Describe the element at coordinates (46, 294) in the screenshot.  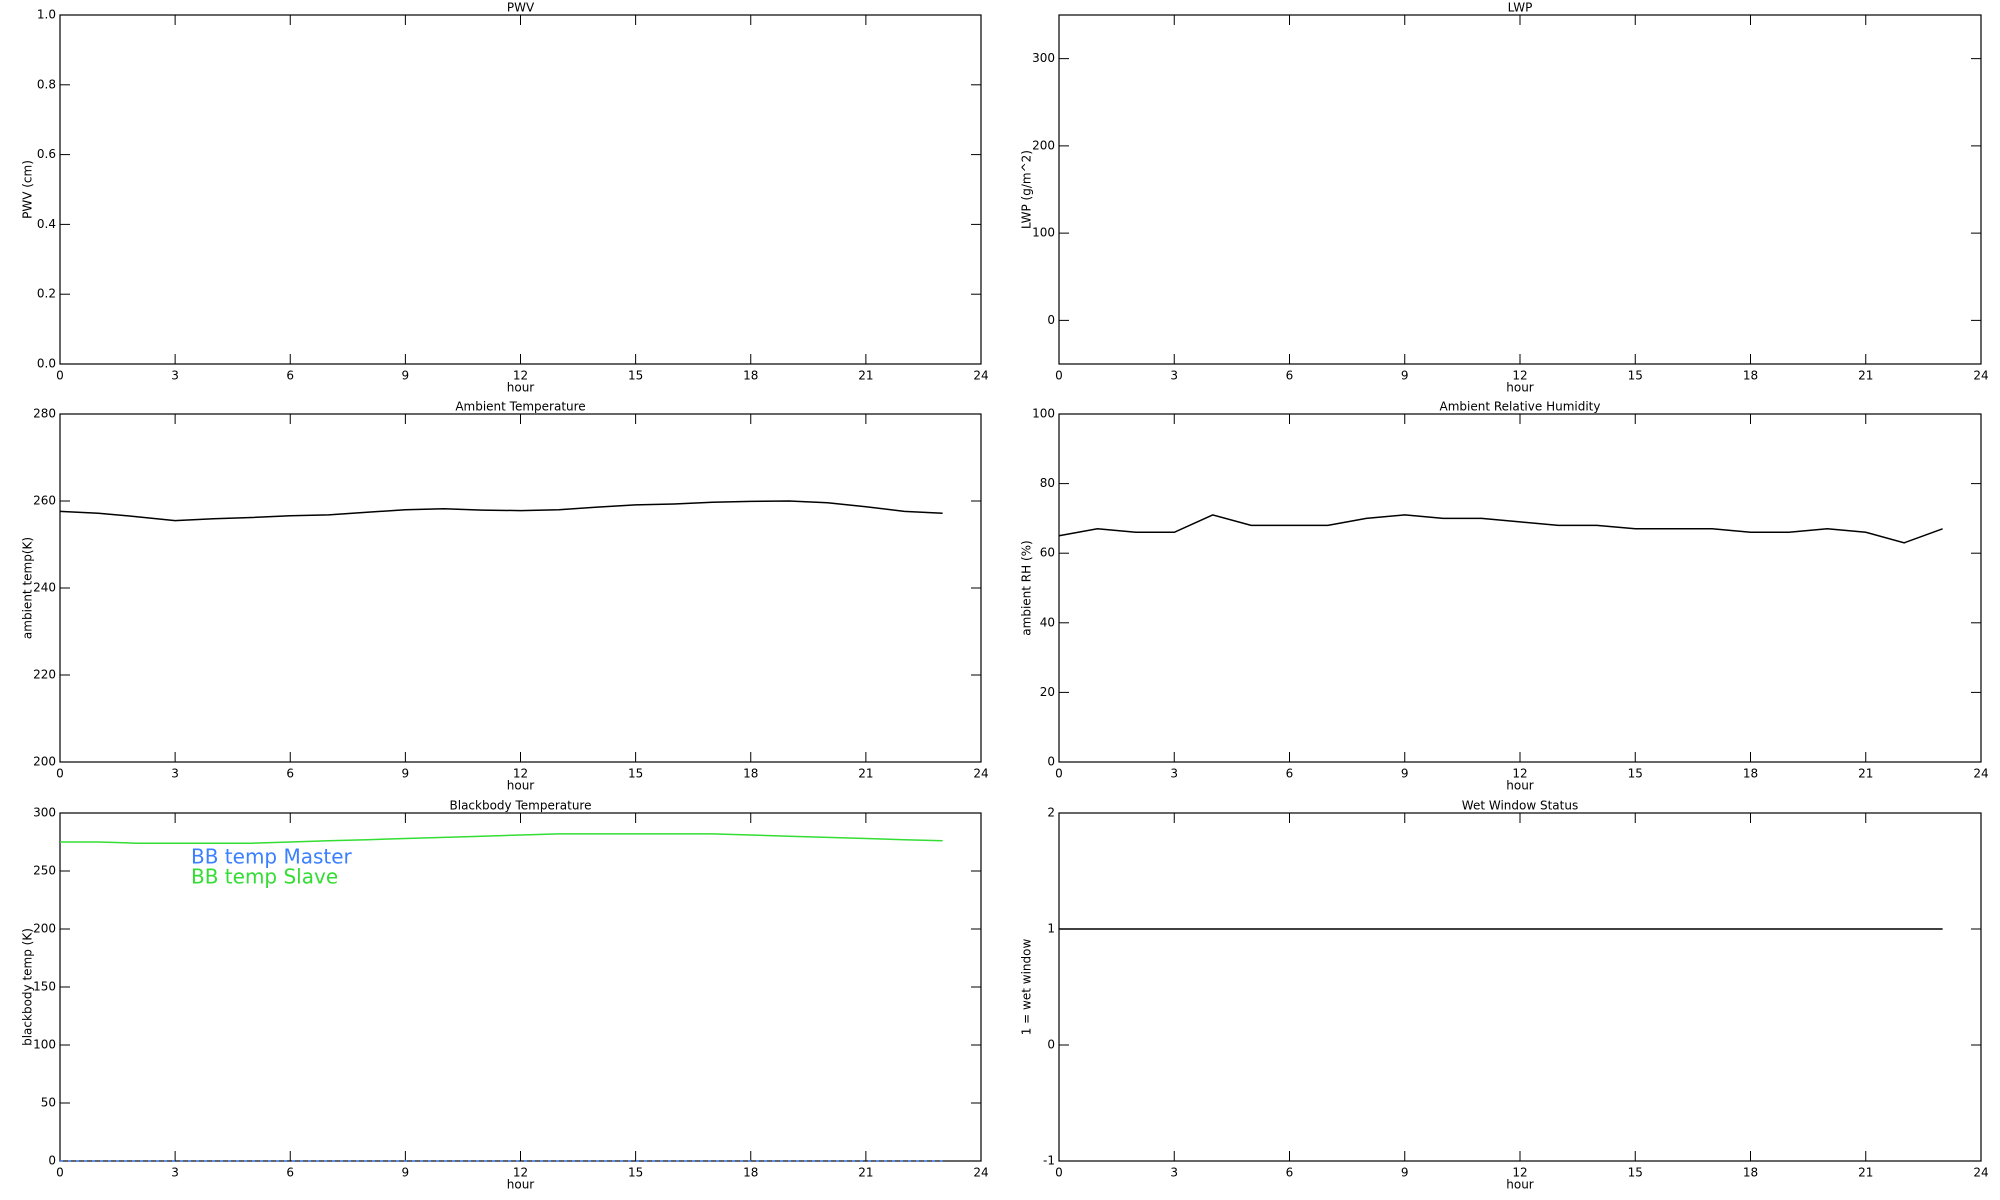
I see `y-tick-label: 0.2` at that location.